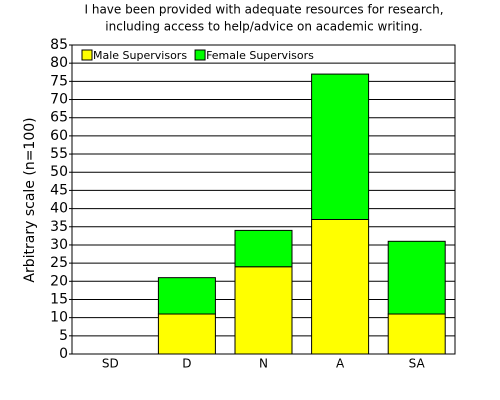 Image resolution: width=500 pixels, height=400 pixels. I want to click on y-tick-label: 5, so click(63, 336).